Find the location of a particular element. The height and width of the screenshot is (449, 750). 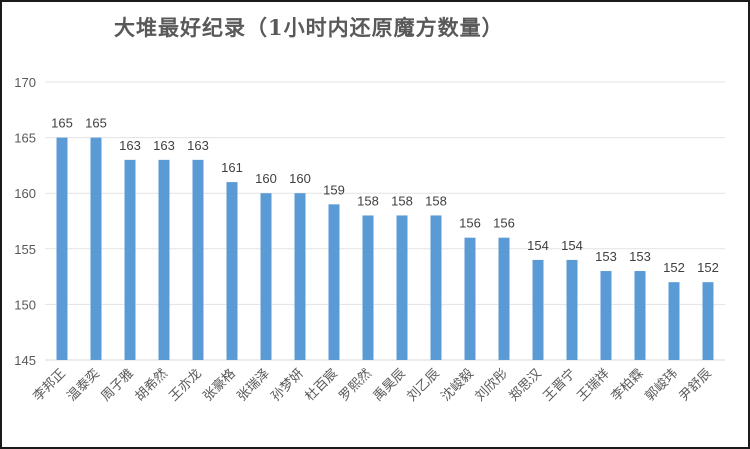

x-category-label: 张瑞泽 is located at coordinates (254, 385).